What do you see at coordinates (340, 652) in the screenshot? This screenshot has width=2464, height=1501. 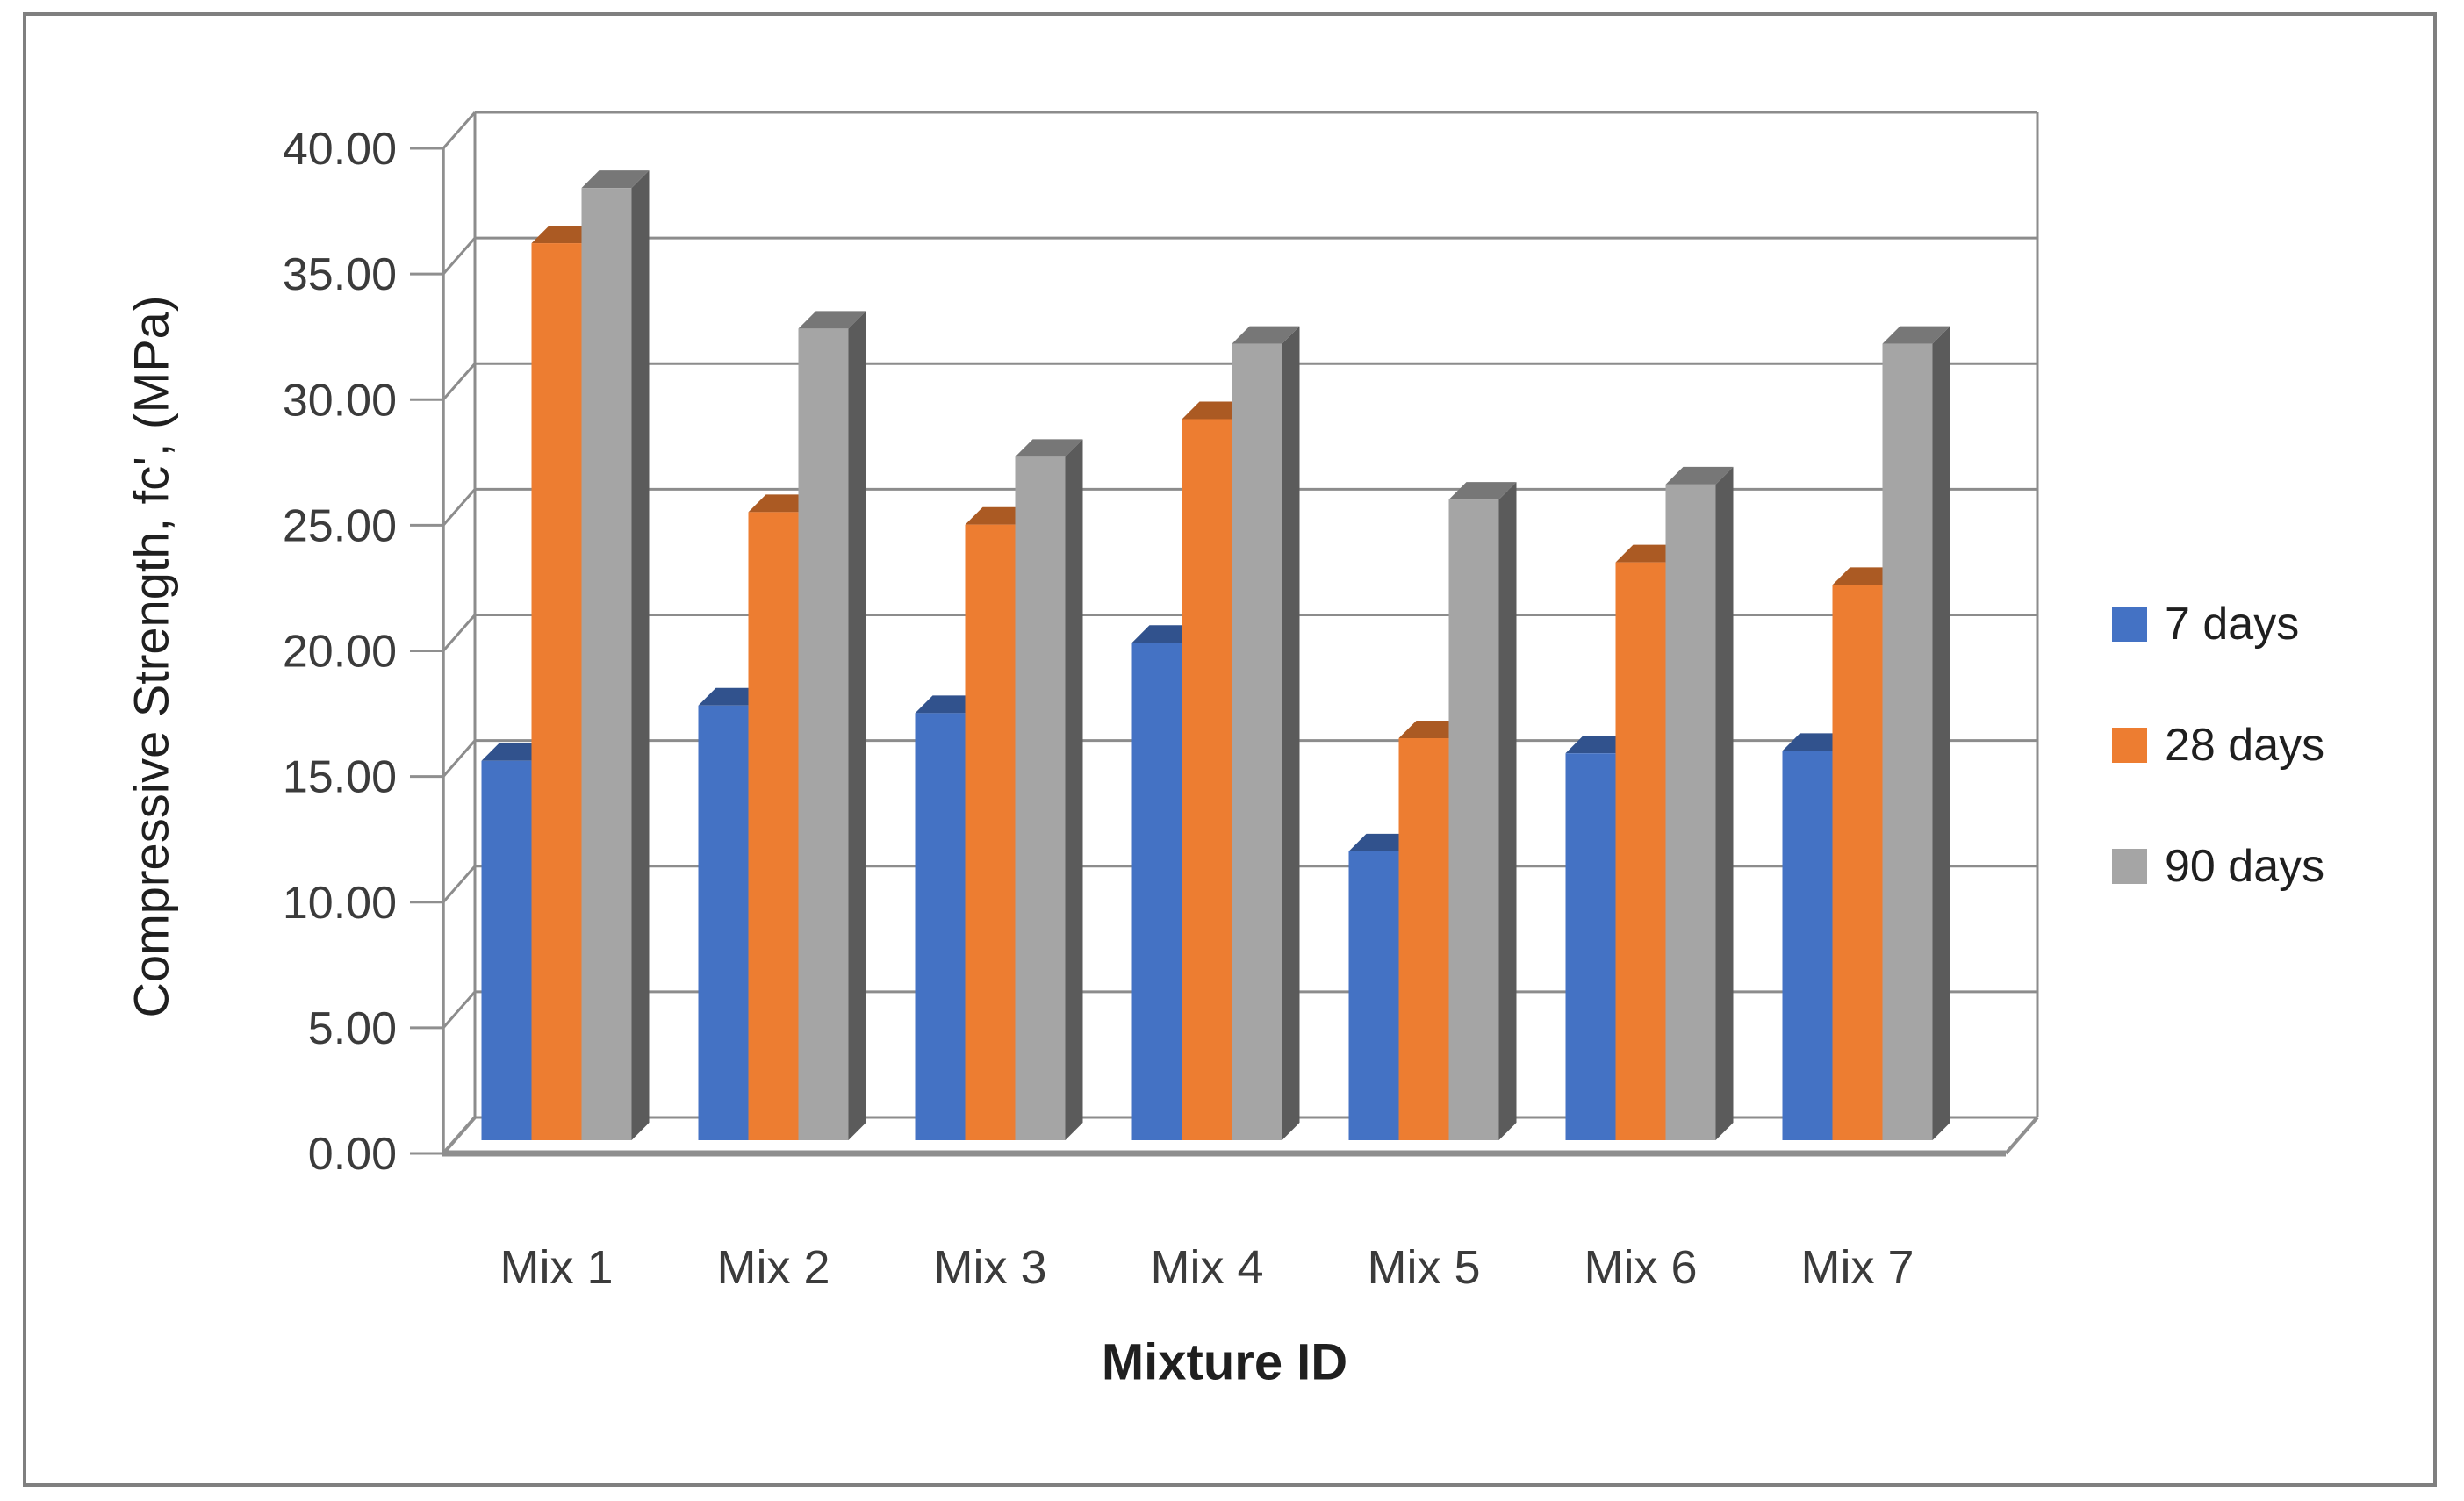 I see `y-tick-label: 20.00` at bounding box center [340, 652].